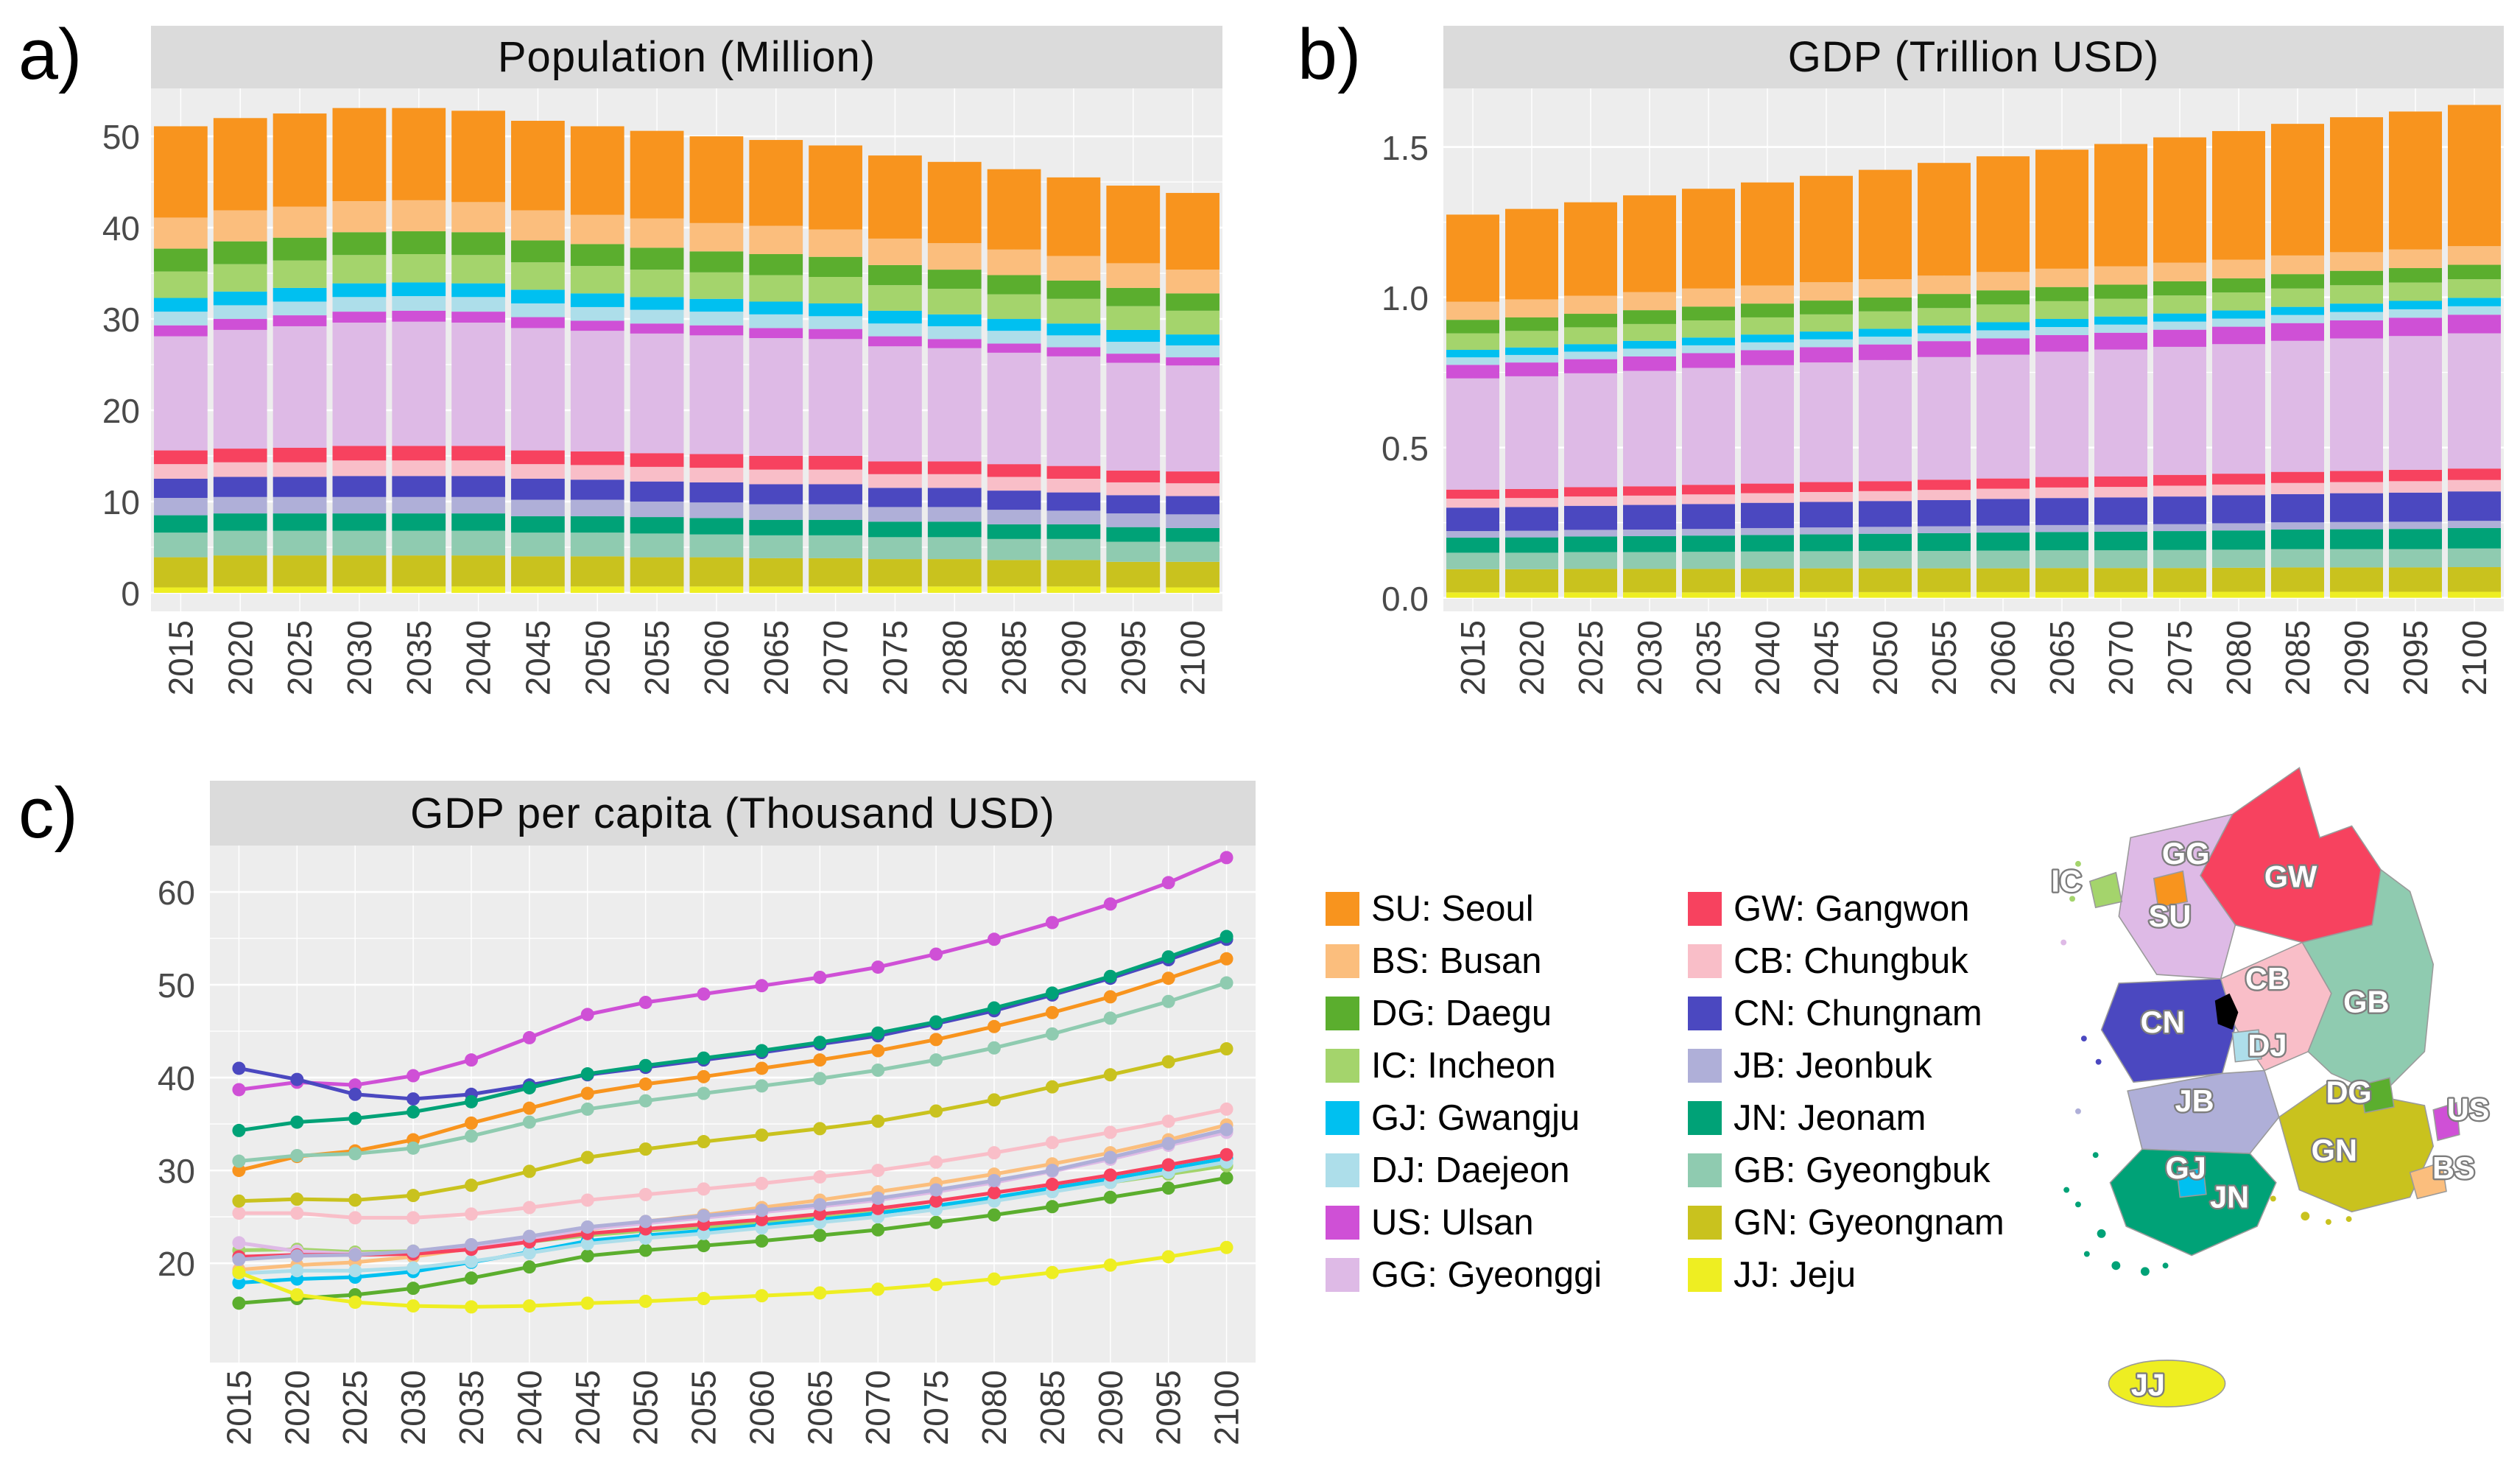 Image resolution: width=2520 pixels, height=1462 pixels. Describe the element at coordinates (1192, 302) in the screenshot. I see `bar-segment-DG` at that location.